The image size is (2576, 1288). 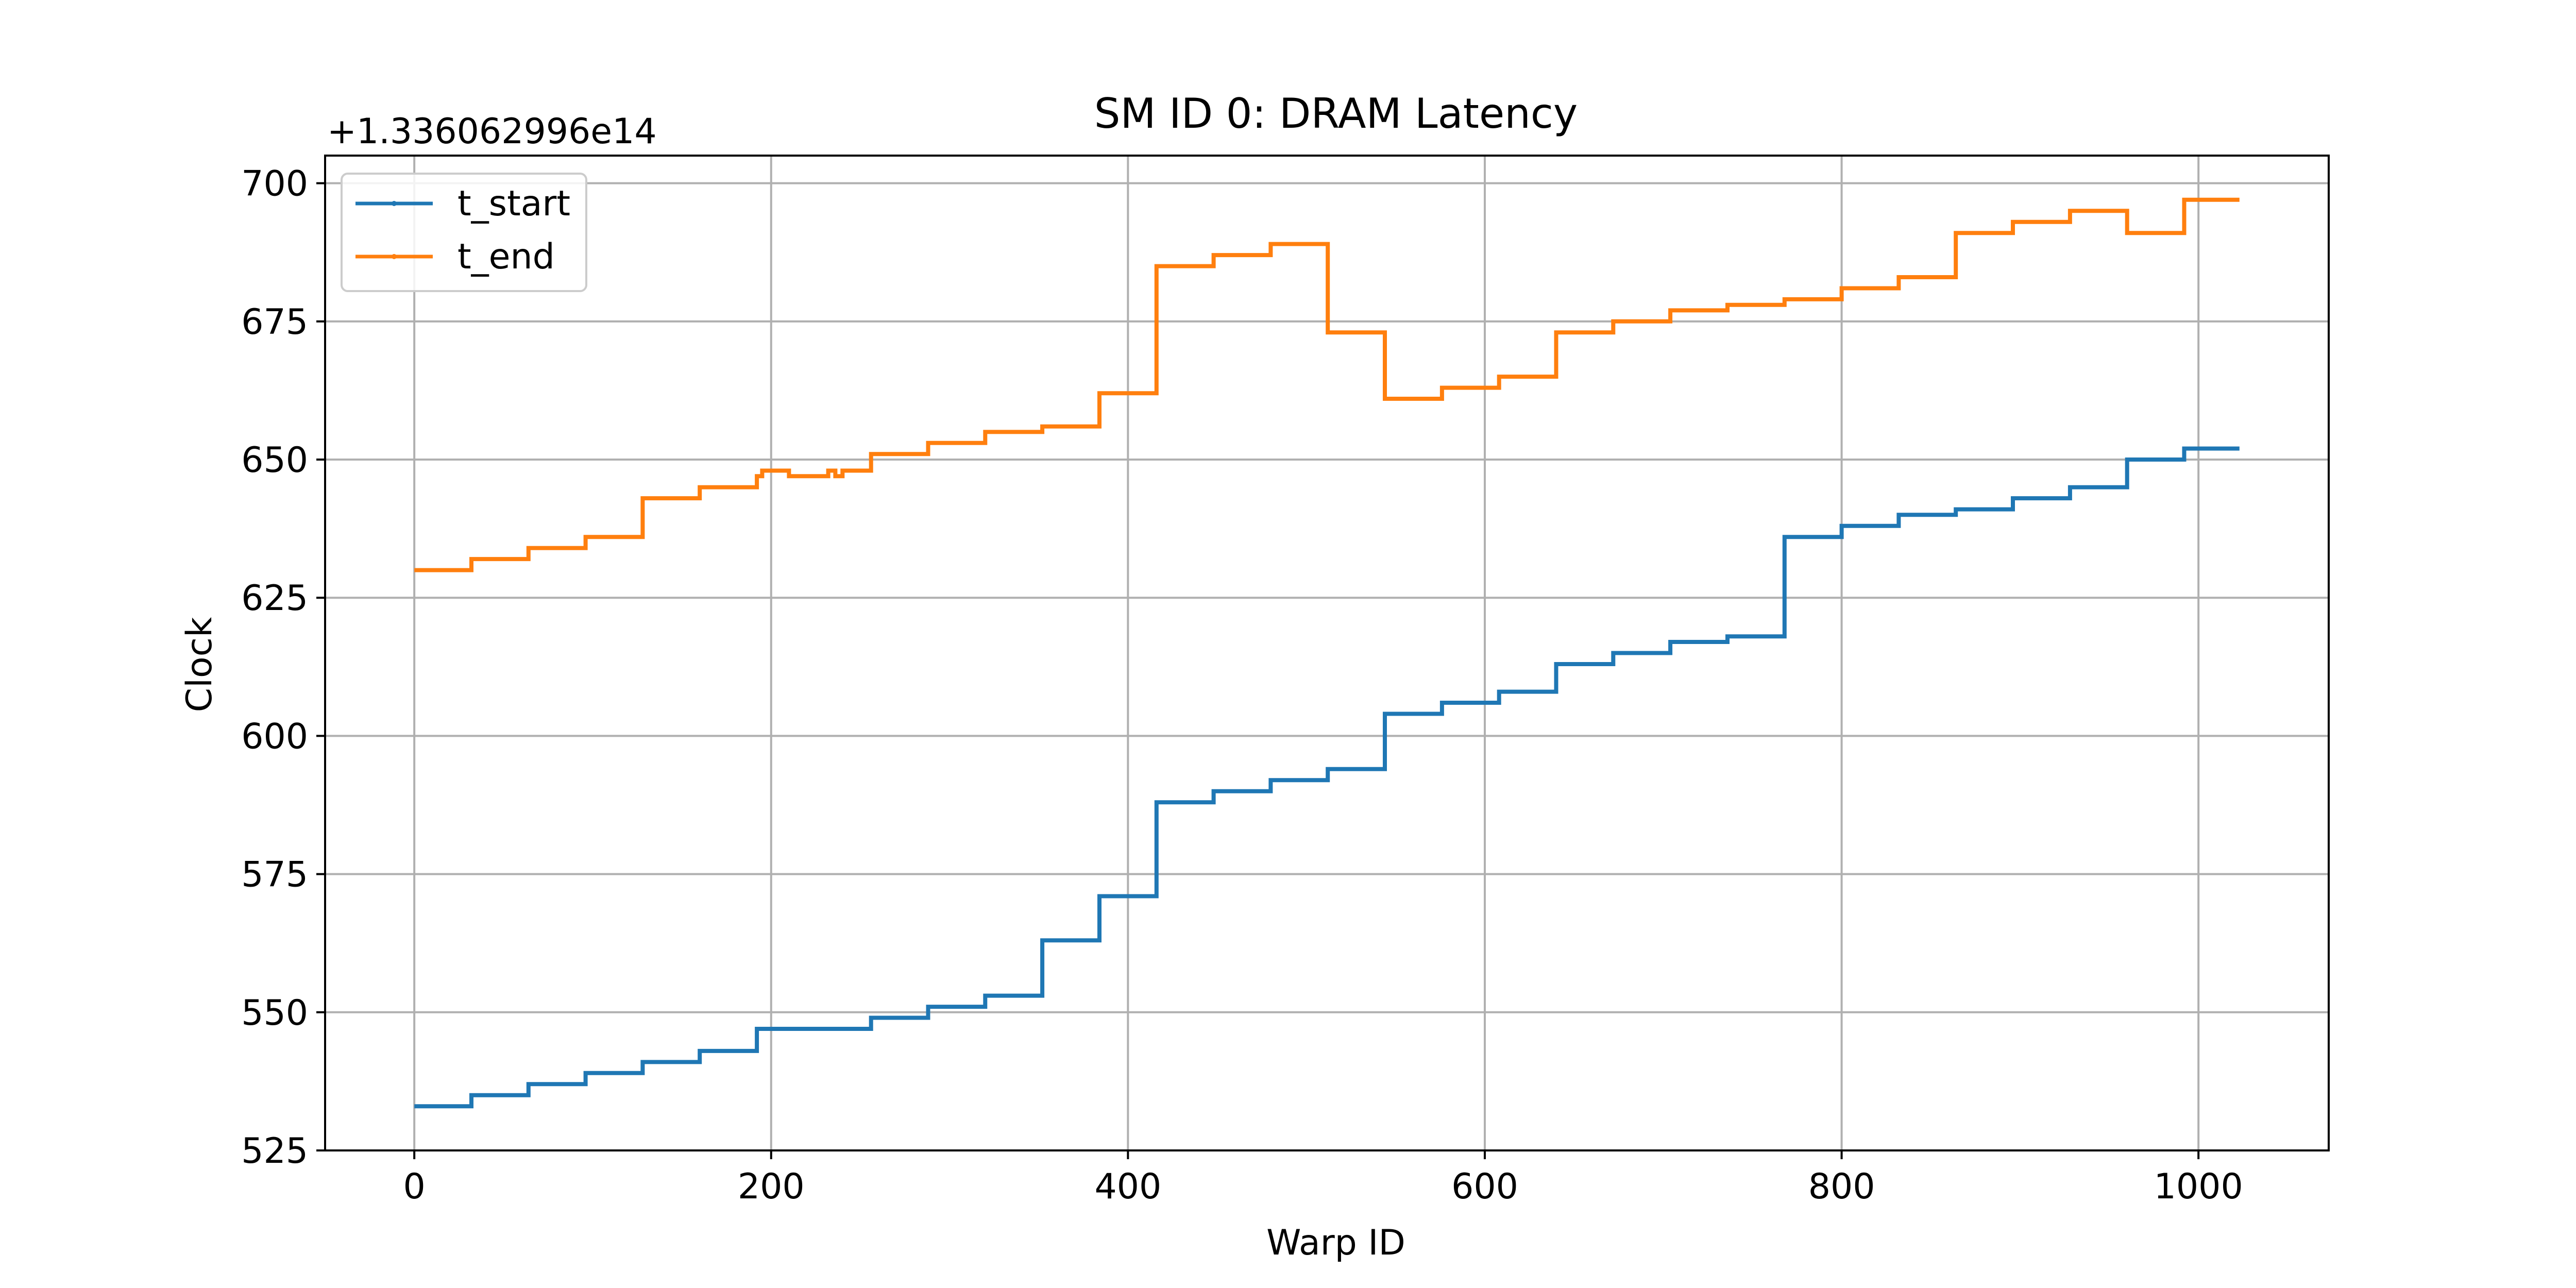 I want to click on x-tick-label: 0, so click(x=414, y=1186).